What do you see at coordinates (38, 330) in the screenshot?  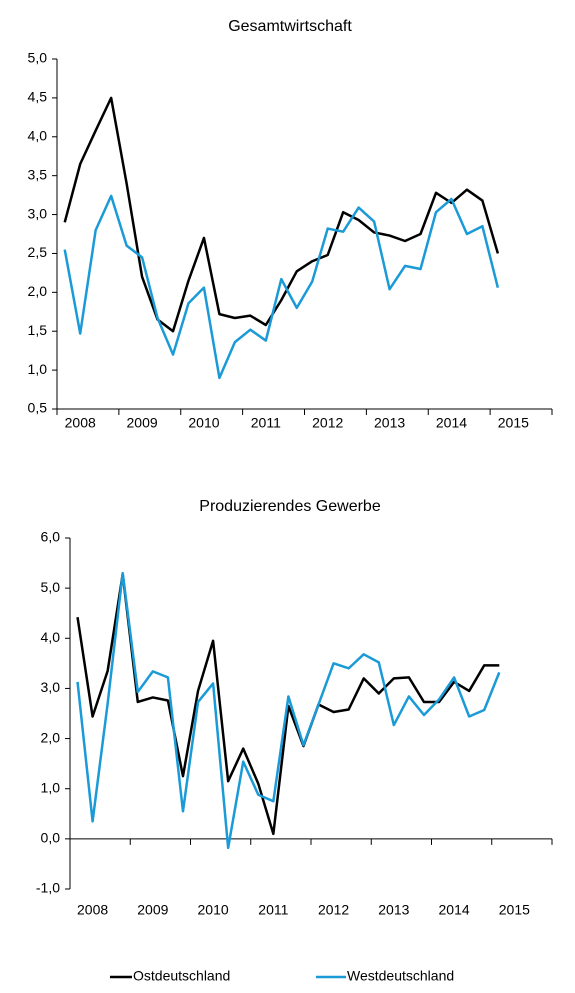 I see `y-tick-label: 1,5` at bounding box center [38, 330].